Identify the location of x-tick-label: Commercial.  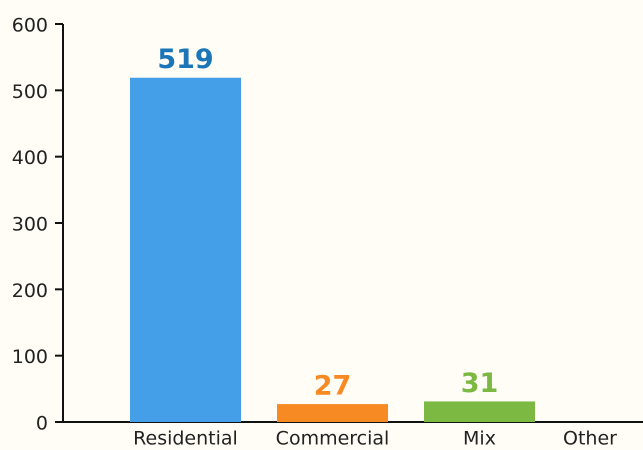
(333, 439).